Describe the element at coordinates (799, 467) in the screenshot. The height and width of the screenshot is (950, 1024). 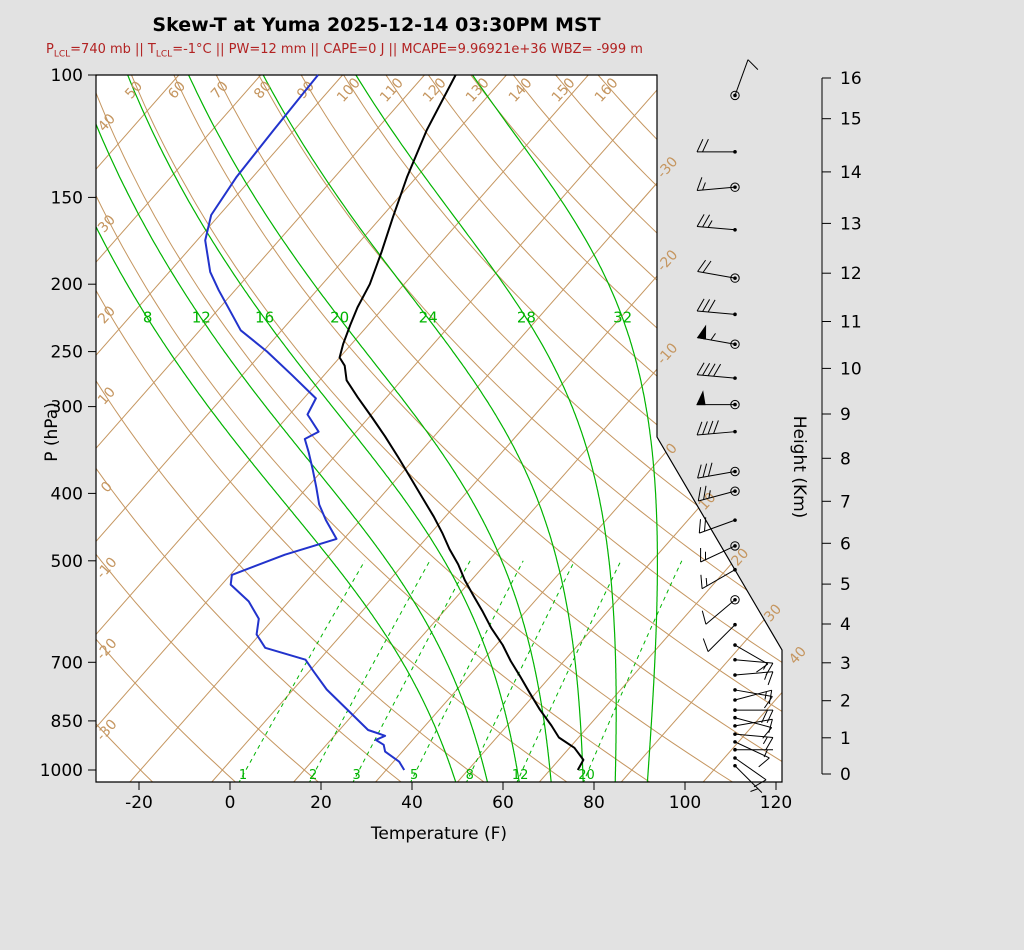
I see `height-axis-label: Height (Km)` at that location.